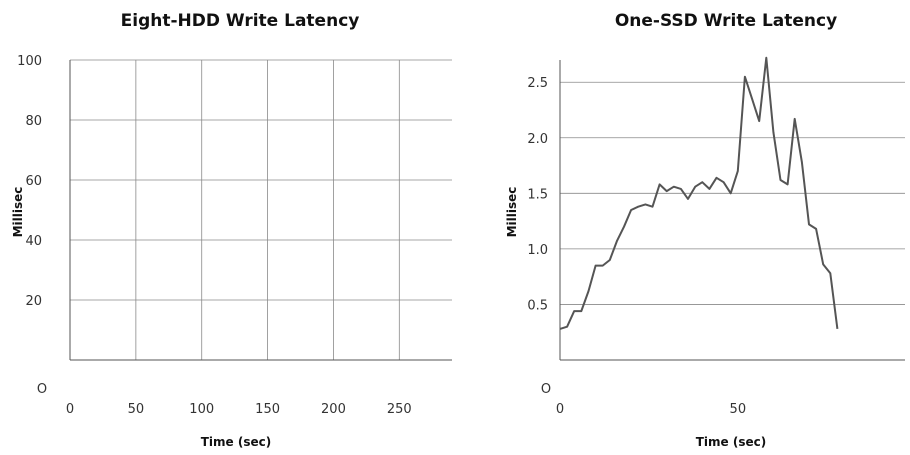  Describe the element at coordinates (537, 250) in the screenshot. I see `y-tick-label: 1.0` at that location.